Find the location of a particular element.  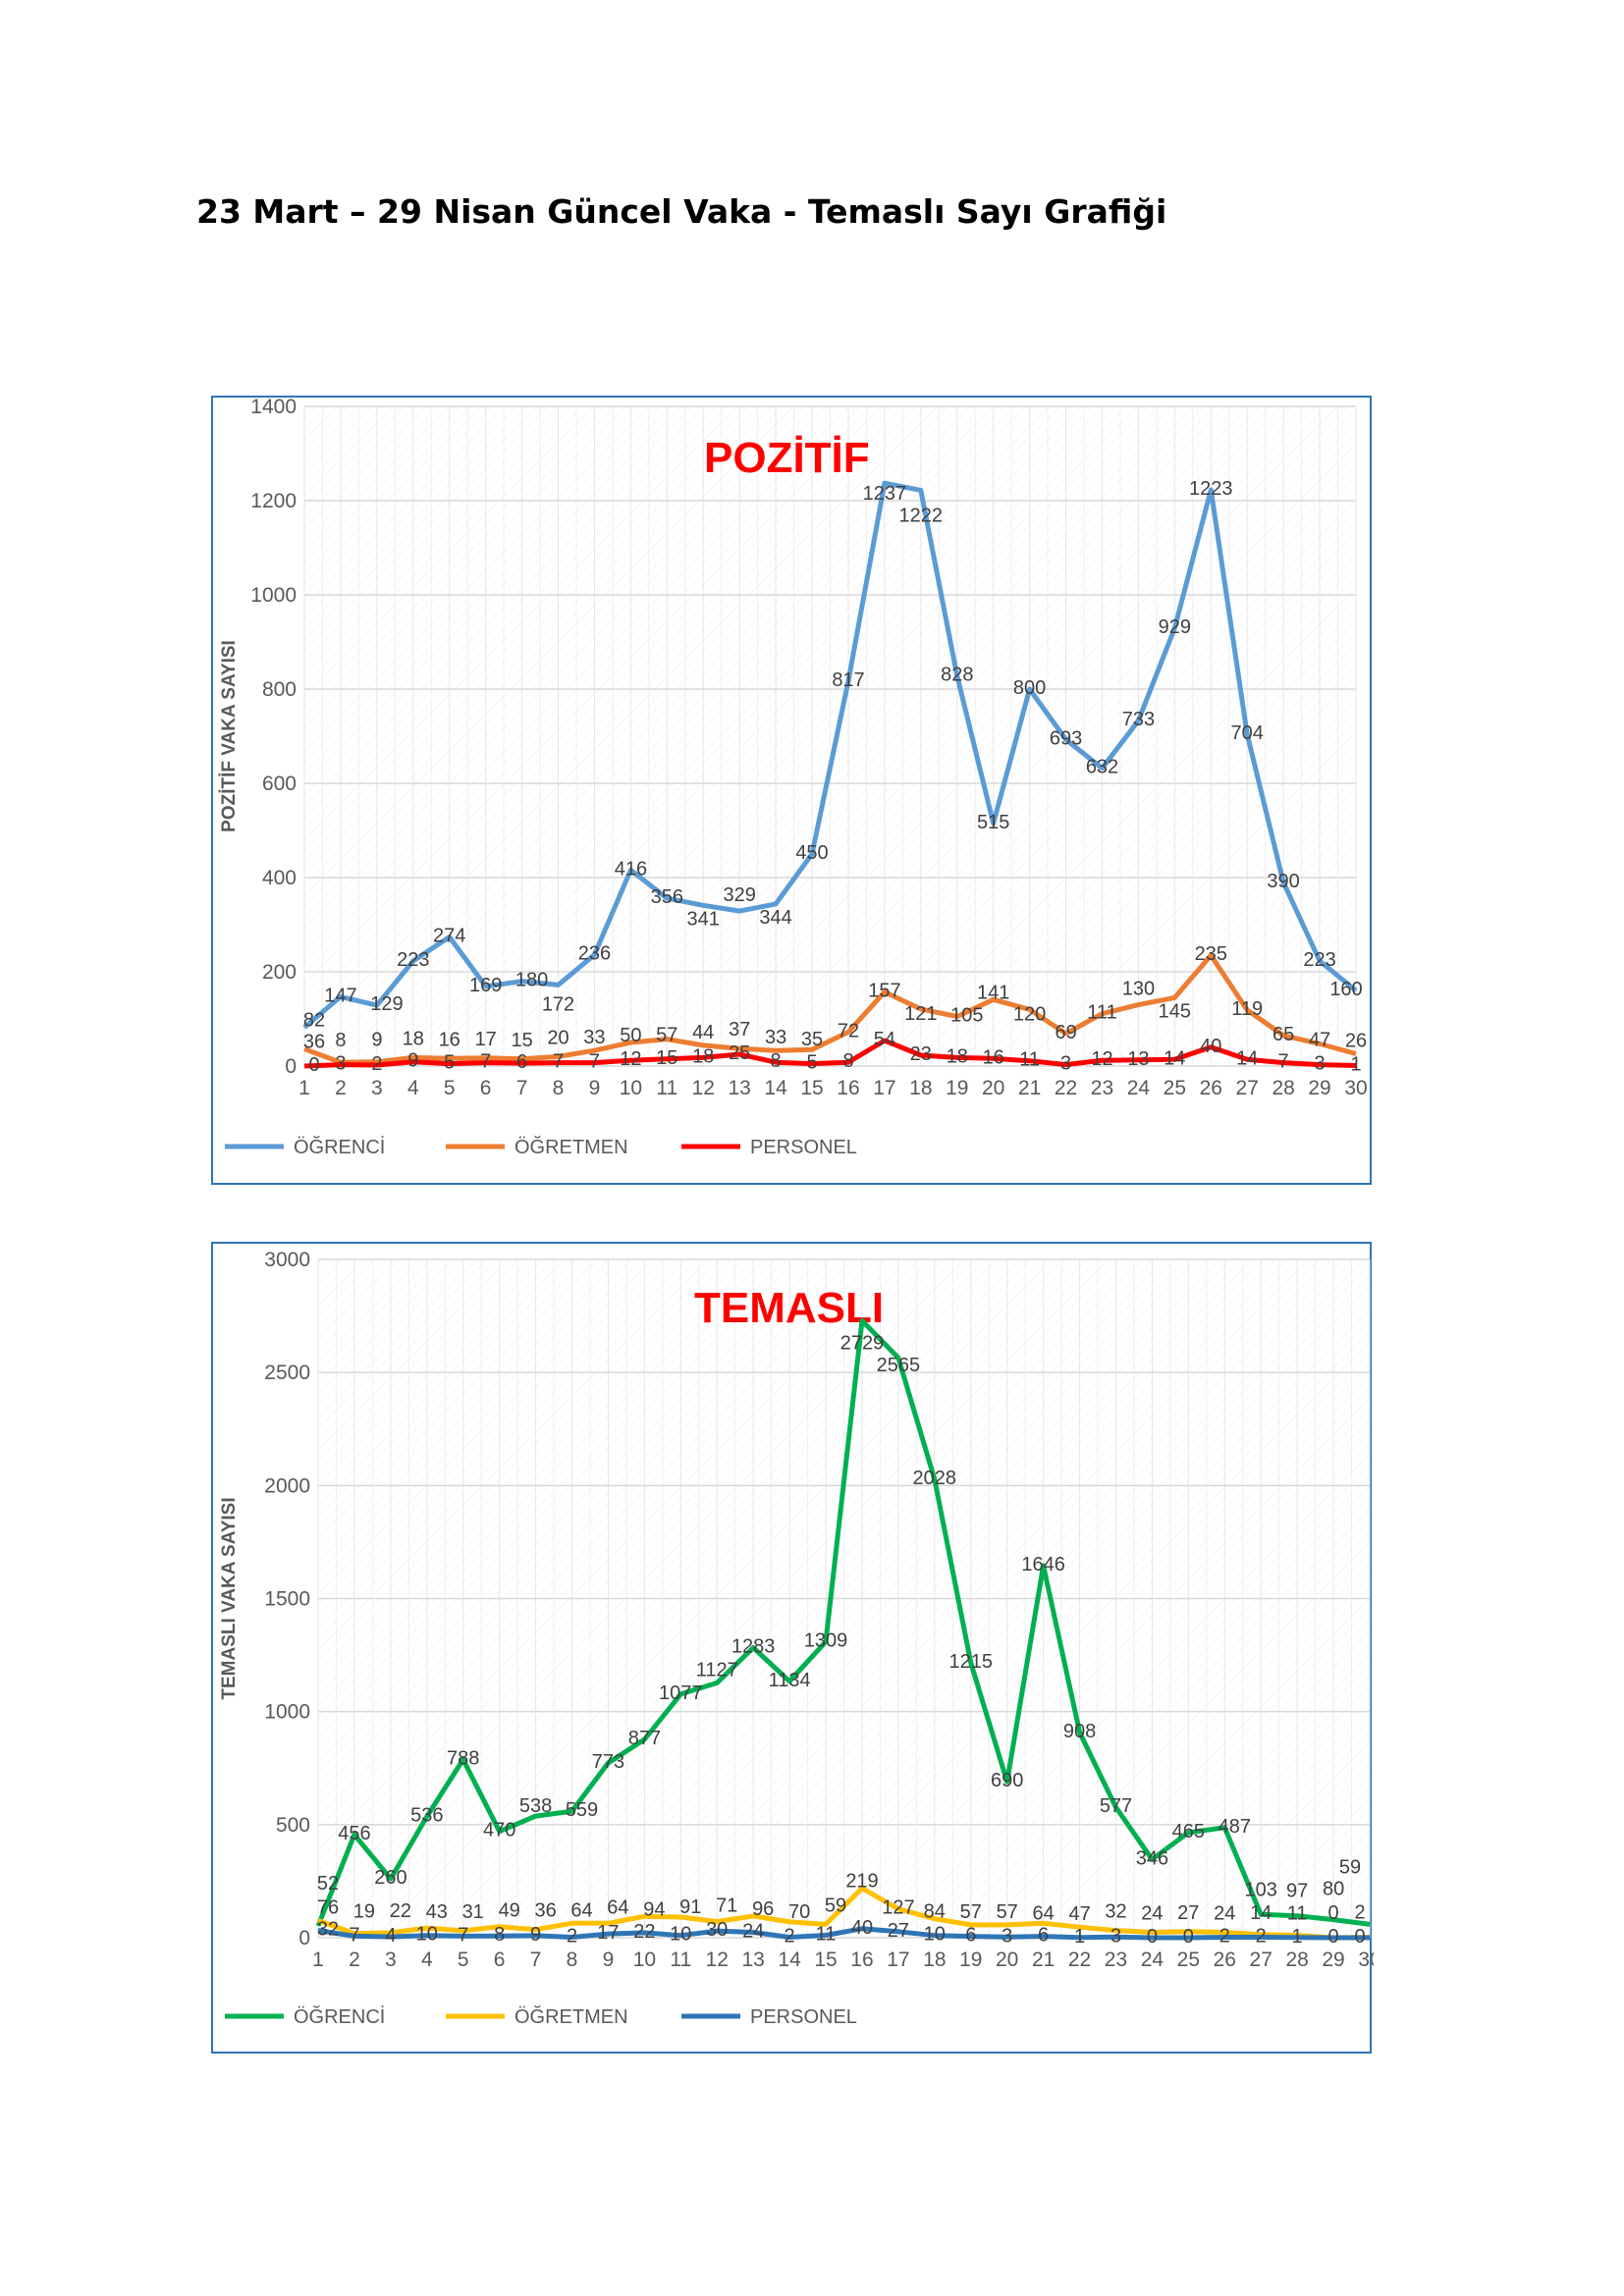

data-label: 24 is located at coordinates (753, 1932).